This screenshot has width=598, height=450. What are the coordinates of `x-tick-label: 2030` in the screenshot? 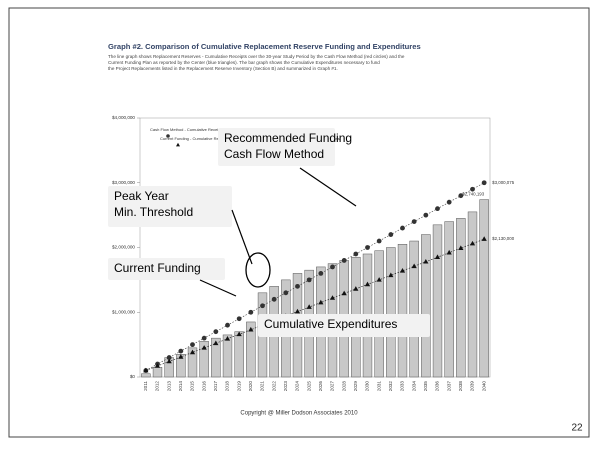 It's located at (367, 386).